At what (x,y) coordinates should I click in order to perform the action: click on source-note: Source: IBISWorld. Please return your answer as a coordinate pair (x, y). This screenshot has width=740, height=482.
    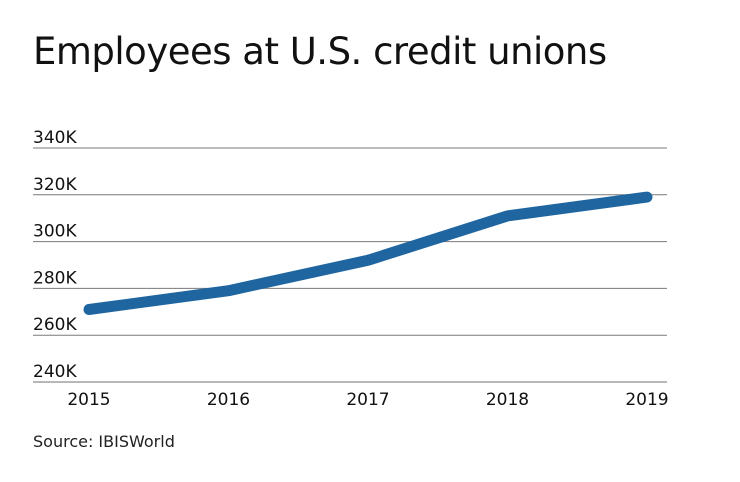
    Looking at the image, I should click on (104, 441).